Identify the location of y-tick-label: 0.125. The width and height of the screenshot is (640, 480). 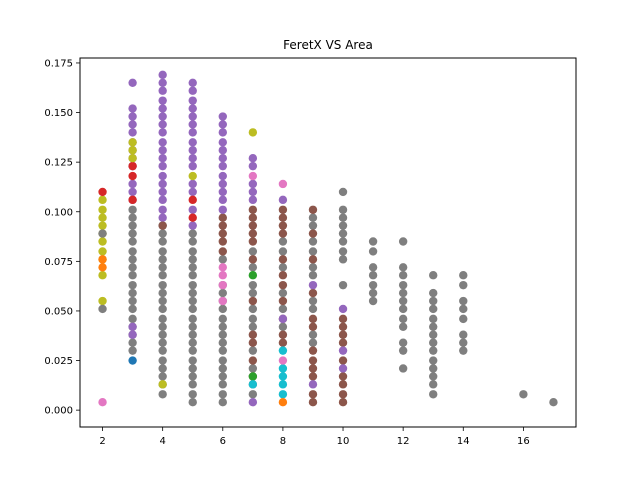
(58, 163).